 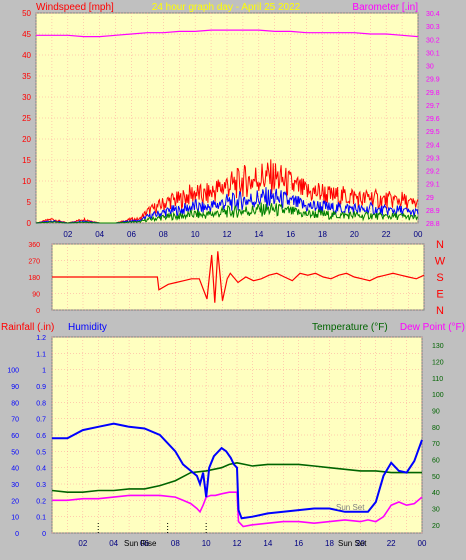 I want to click on direction-tick-label: 0, so click(x=38, y=311).